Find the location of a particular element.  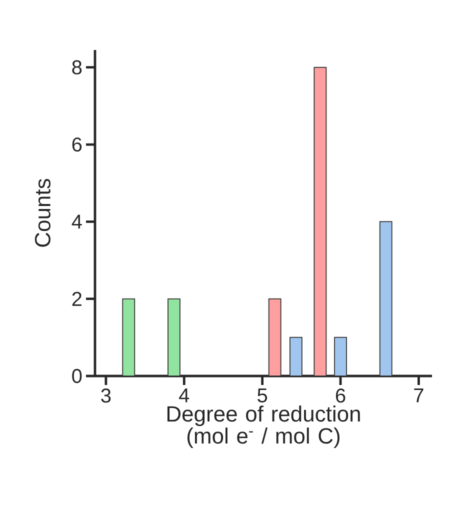

x-axis-title: Degree of reduction (mol e$^{-}$ / mol C) is located at coordinates (263, 427).